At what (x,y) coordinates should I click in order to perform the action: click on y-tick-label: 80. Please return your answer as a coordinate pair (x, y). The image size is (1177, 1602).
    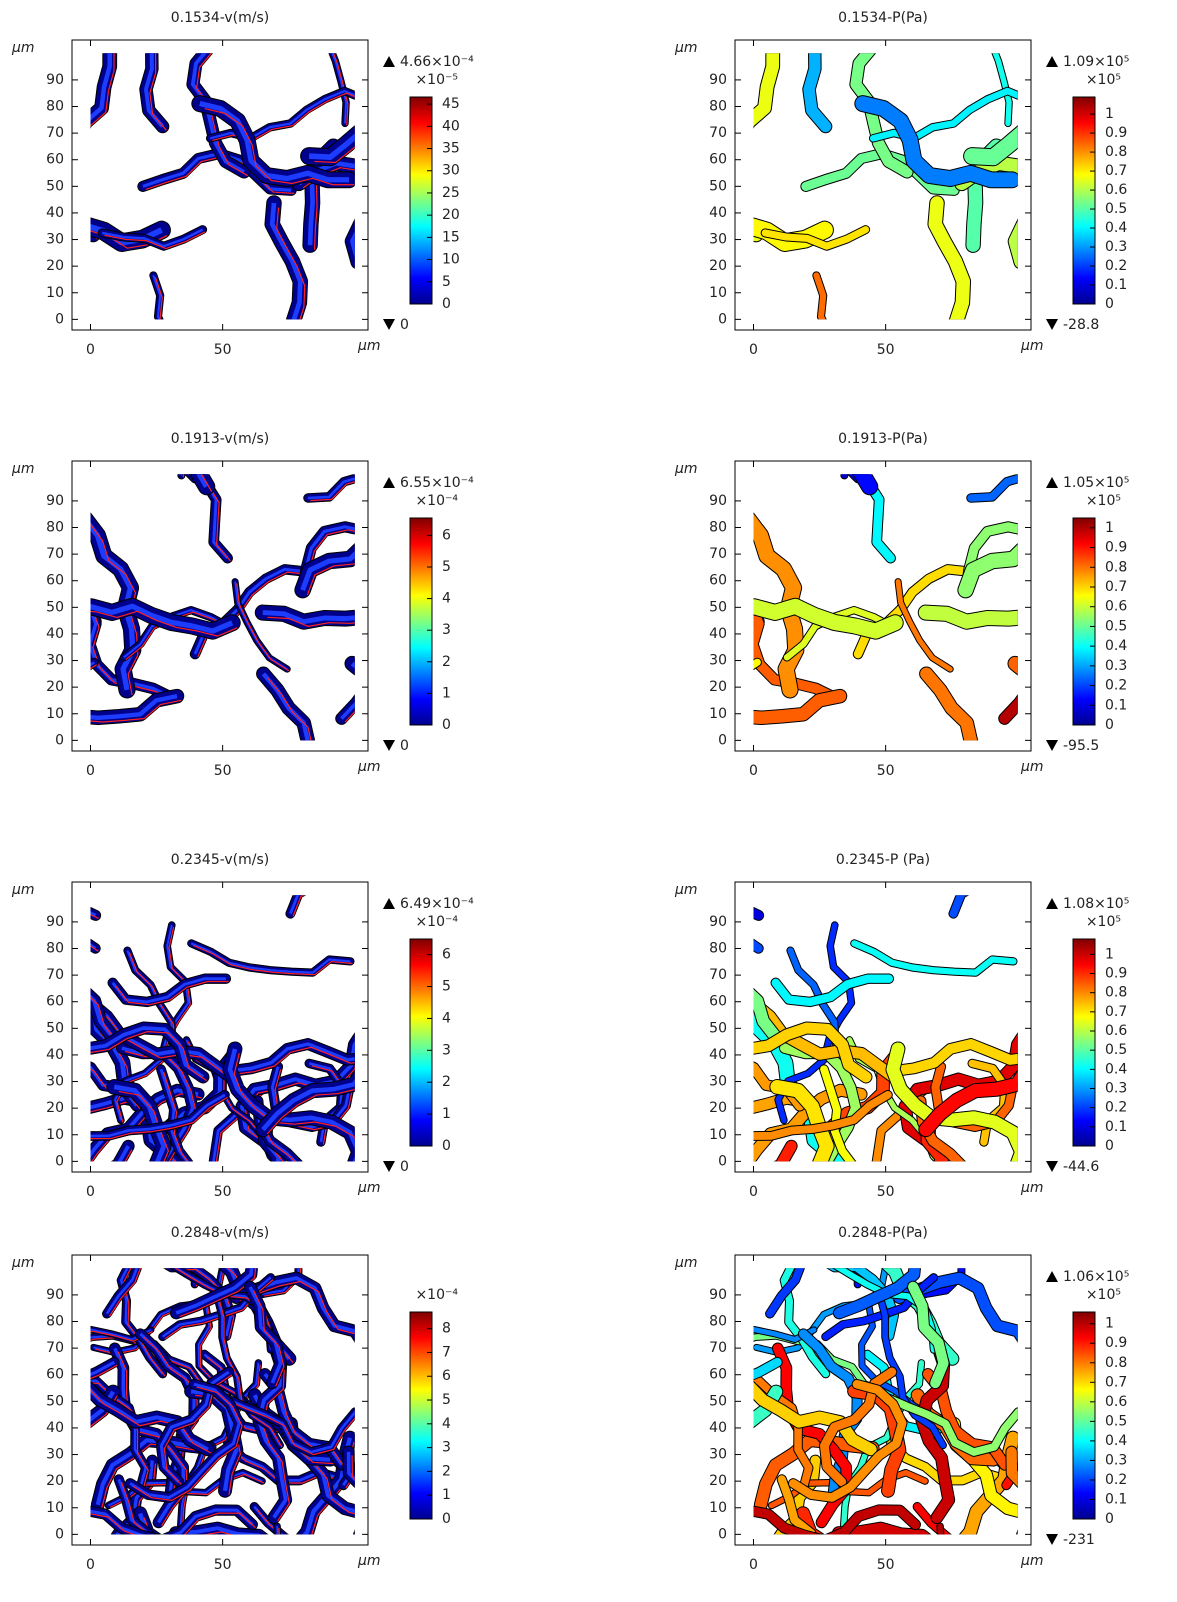
    Looking at the image, I should click on (55, 107).